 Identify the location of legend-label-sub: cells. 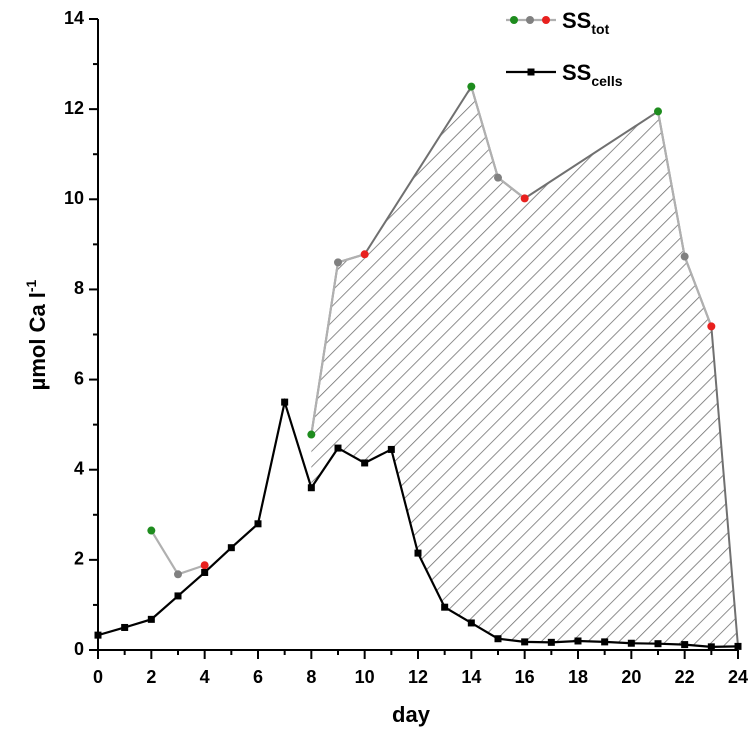
(606, 81).